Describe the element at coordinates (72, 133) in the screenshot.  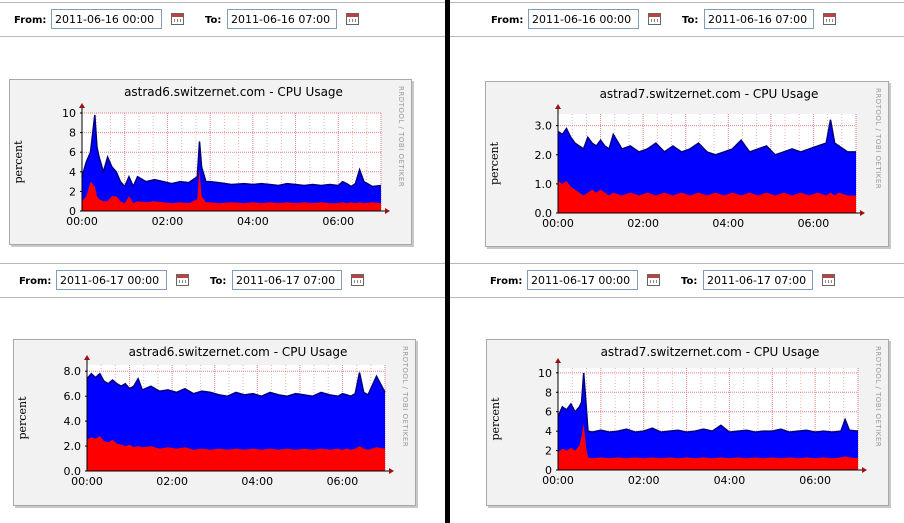
I see `y-tick-label: 8` at that location.